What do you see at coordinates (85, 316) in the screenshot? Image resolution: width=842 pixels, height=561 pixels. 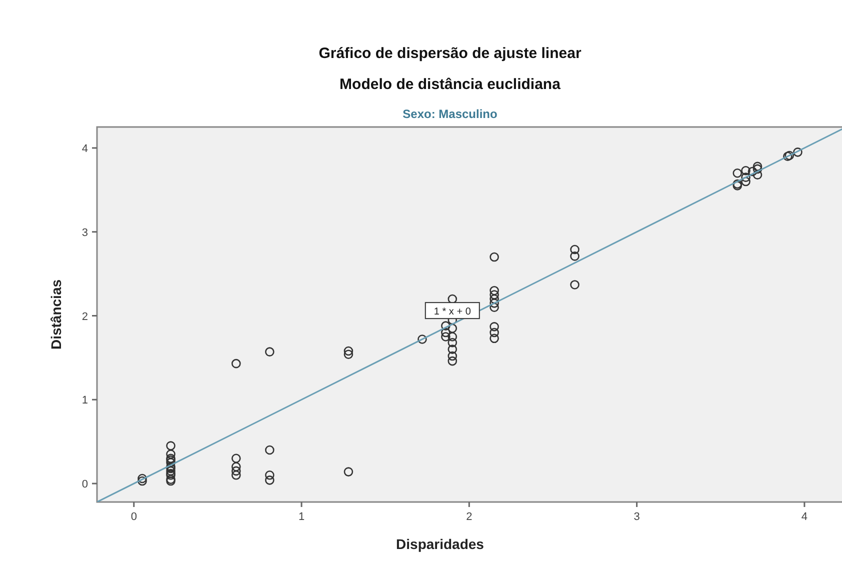 I see `y-tick-label: 2` at bounding box center [85, 316].